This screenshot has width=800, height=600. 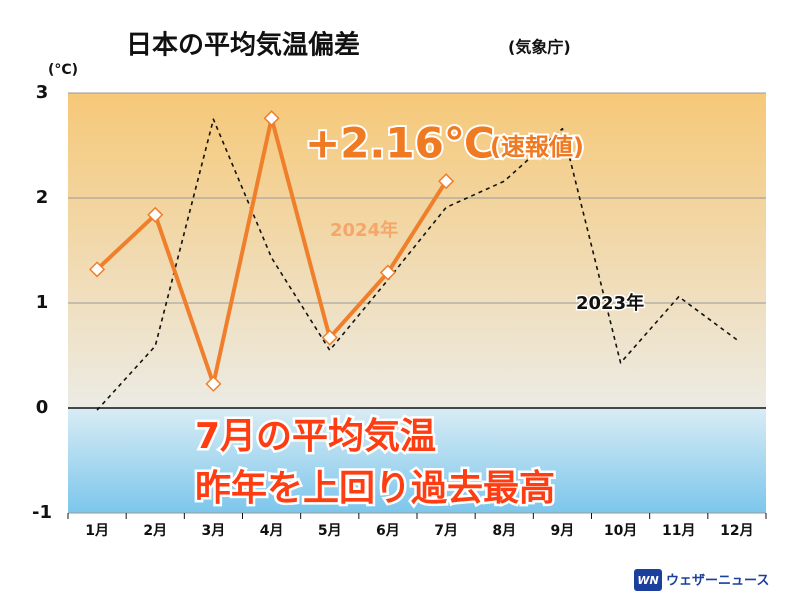 I want to click on x-tick-label: 6月, so click(x=388, y=531).